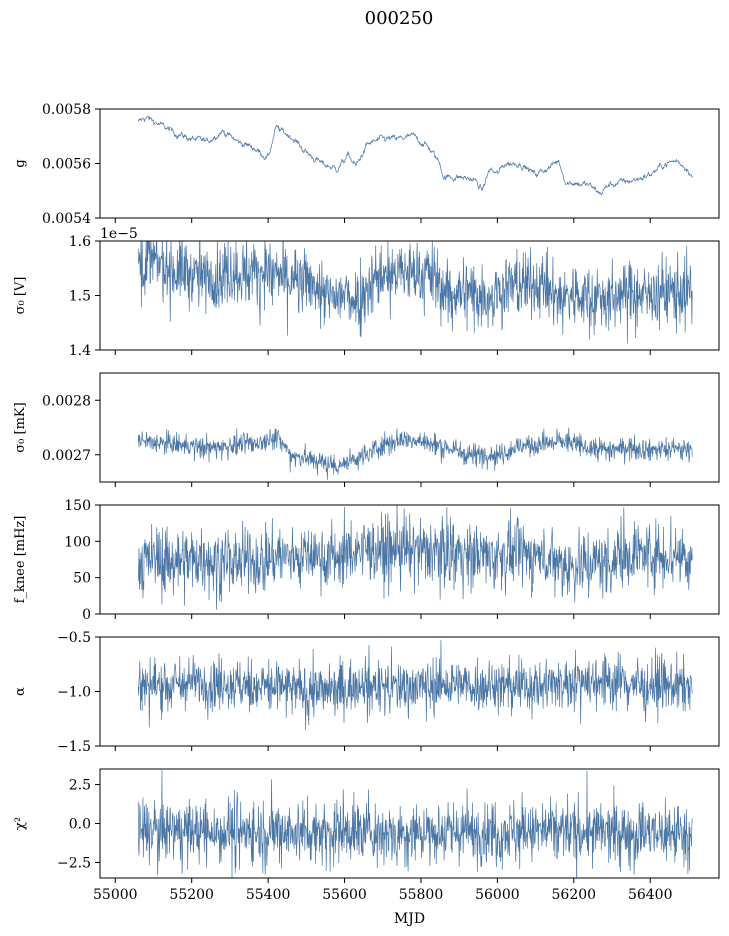 This screenshot has height=936, width=729. What do you see at coordinates (66, 110) in the screenshot?
I see `y-tick-label: 0.0058` at bounding box center [66, 110].